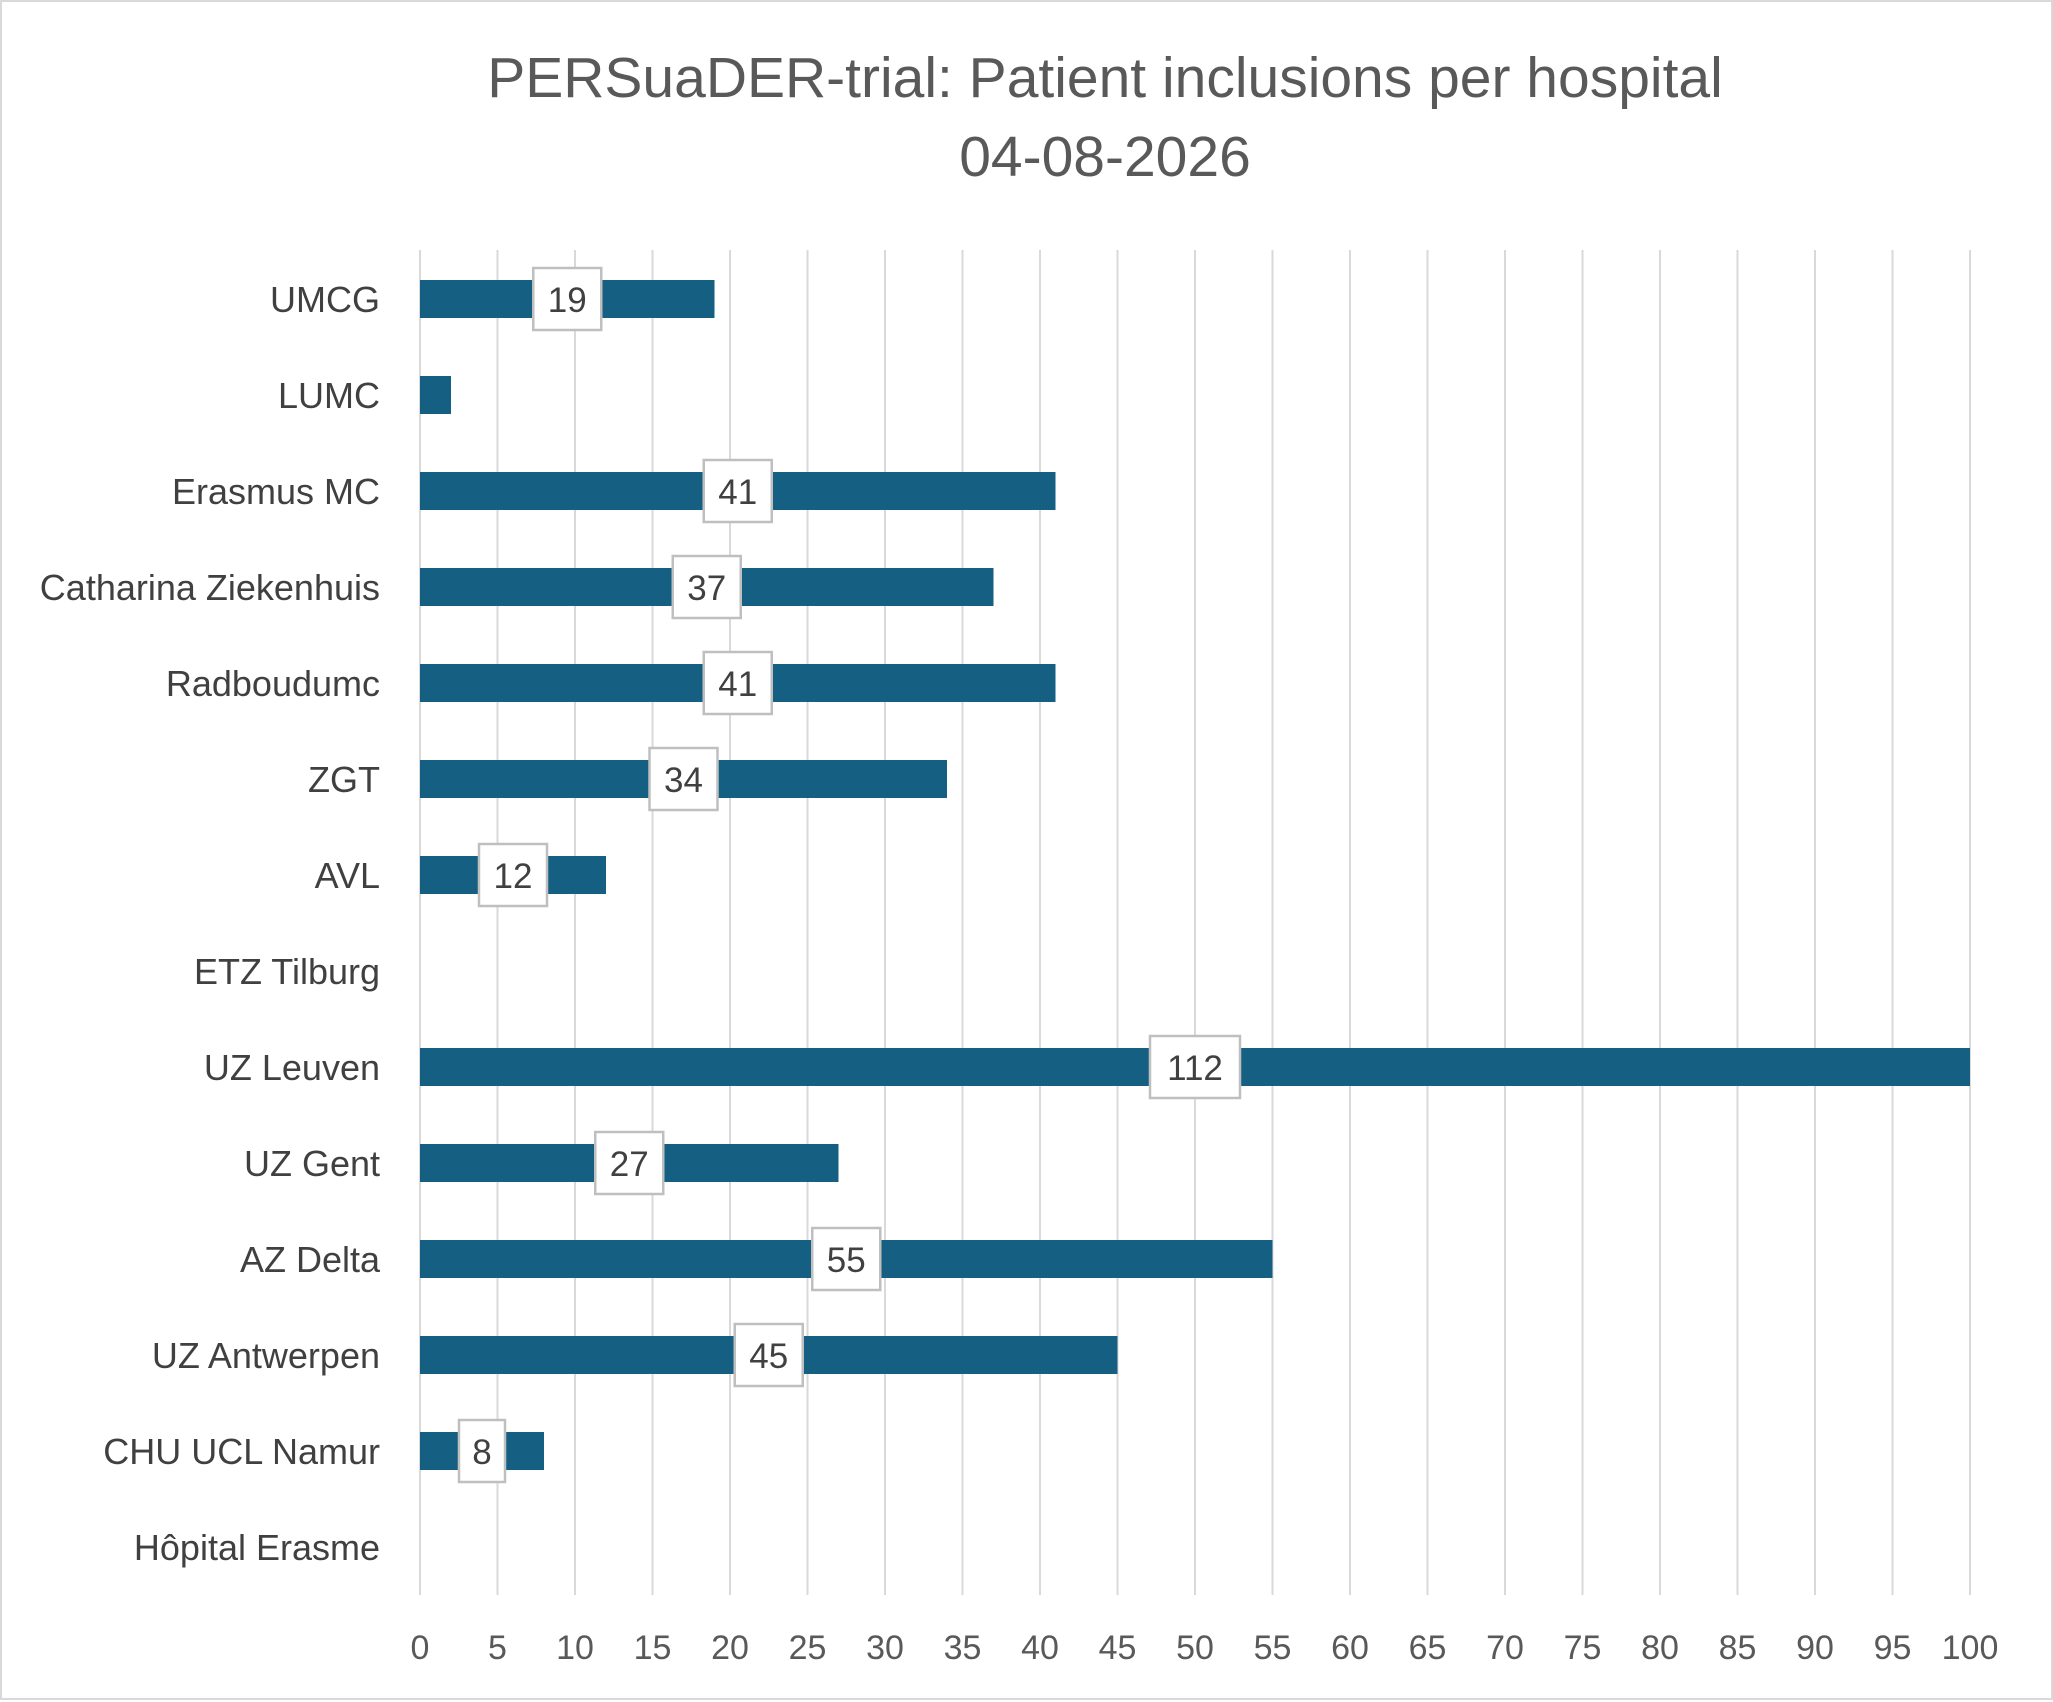  What do you see at coordinates (653, 1648) in the screenshot?
I see `x-tick-label: 15` at bounding box center [653, 1648].